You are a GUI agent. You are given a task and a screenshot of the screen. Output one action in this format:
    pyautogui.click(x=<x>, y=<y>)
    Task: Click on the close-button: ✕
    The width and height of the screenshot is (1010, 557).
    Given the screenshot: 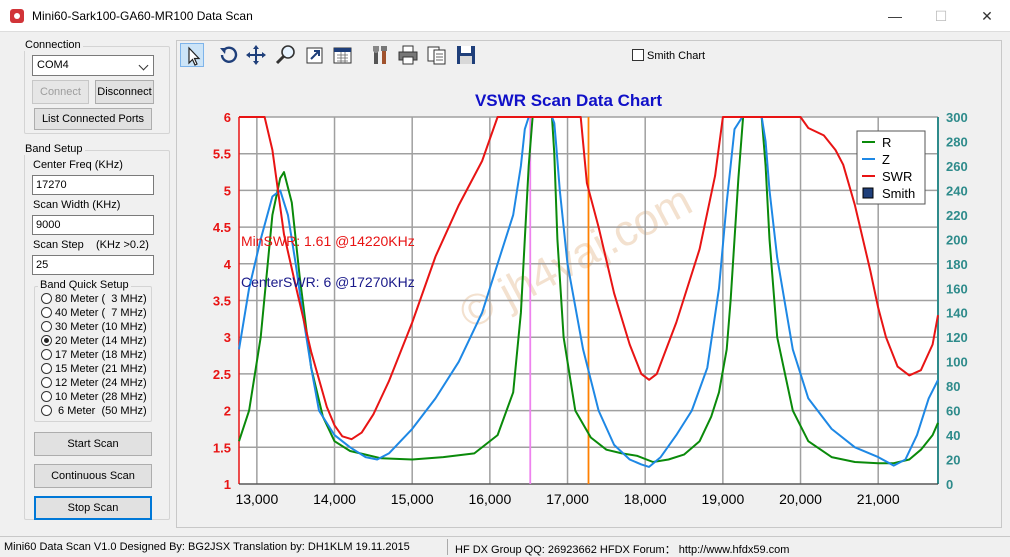 What is the action you would take?
    pyautogui.click(x=987, y=16)
    